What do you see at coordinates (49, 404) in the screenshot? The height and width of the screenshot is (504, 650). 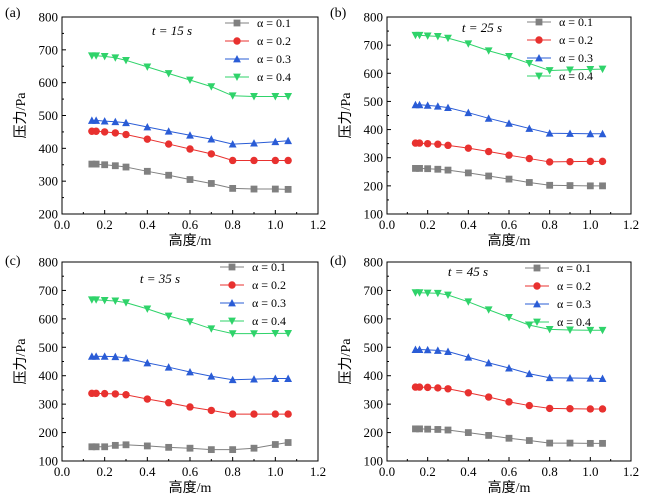 I see `y-tick-label: 300` at bounding box center [49, 404].